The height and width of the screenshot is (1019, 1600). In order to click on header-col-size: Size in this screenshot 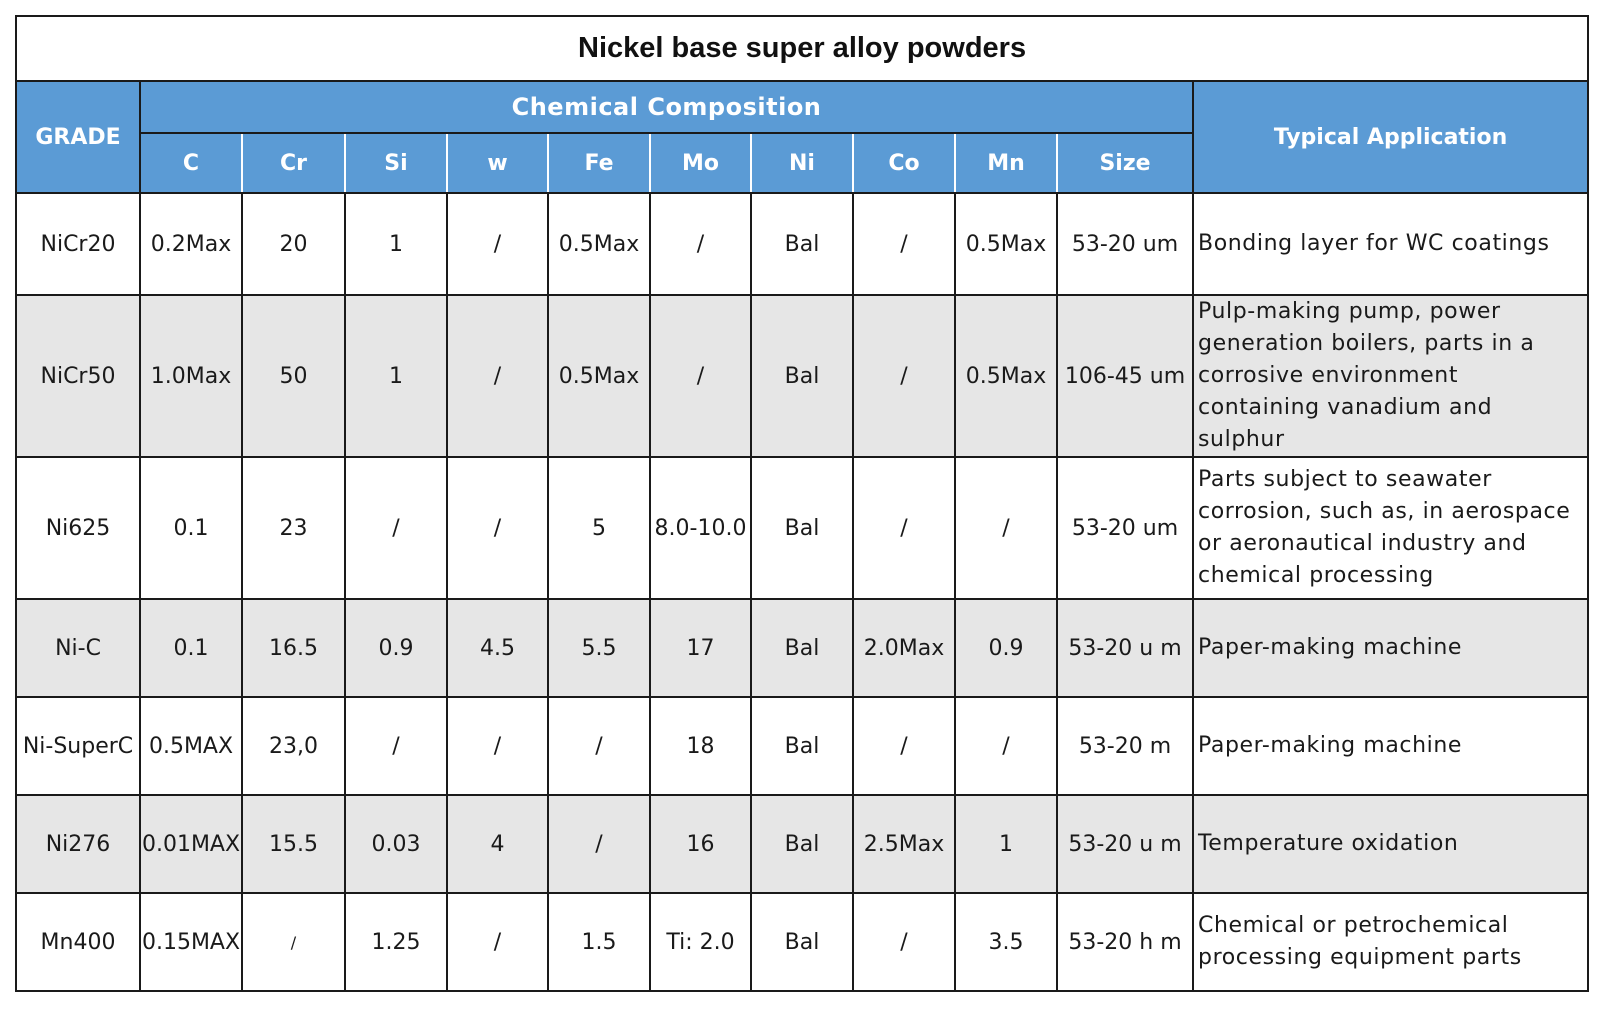, I will do `click(1125, 163)`.